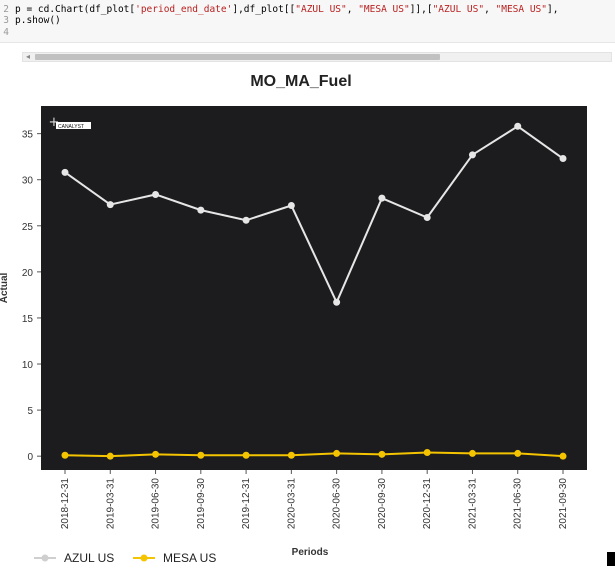 The height and width of the screenshot is (570, 615). Describe the element at coordinates (6, 9) in the screenshot. I see `line-number: 2` at that location.